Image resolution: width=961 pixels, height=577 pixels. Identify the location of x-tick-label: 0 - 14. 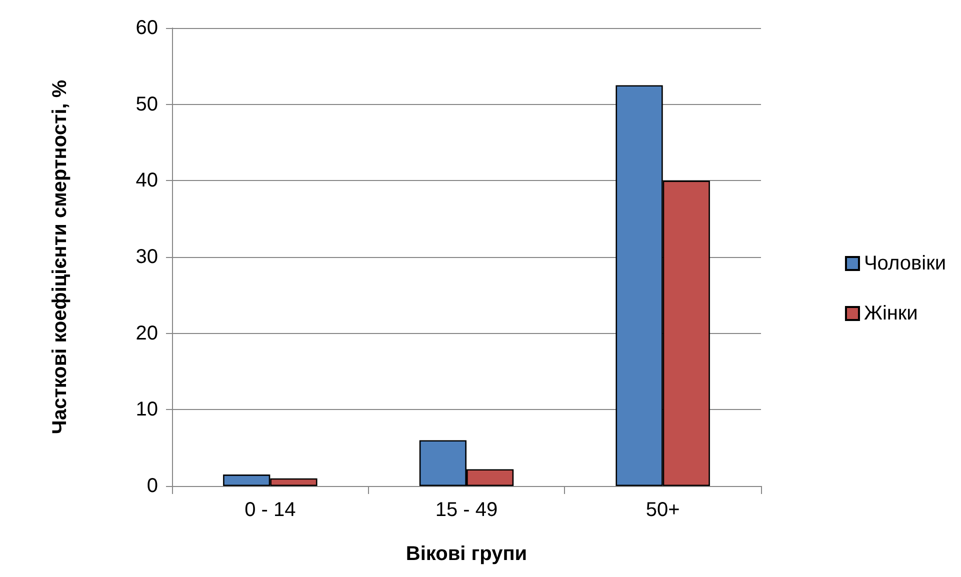
(270, 510).